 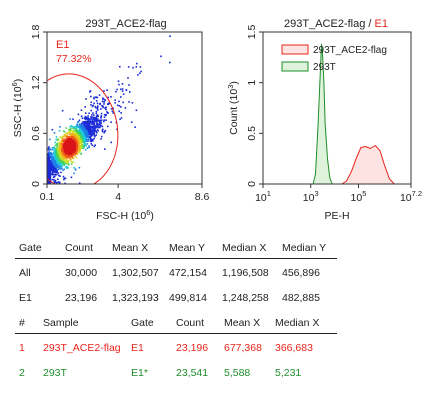 What do you see at coordinates (202, 197) in the screenshot?
I see `scatter-x-tick-label: 8.6` at bounding box center [202, 197].